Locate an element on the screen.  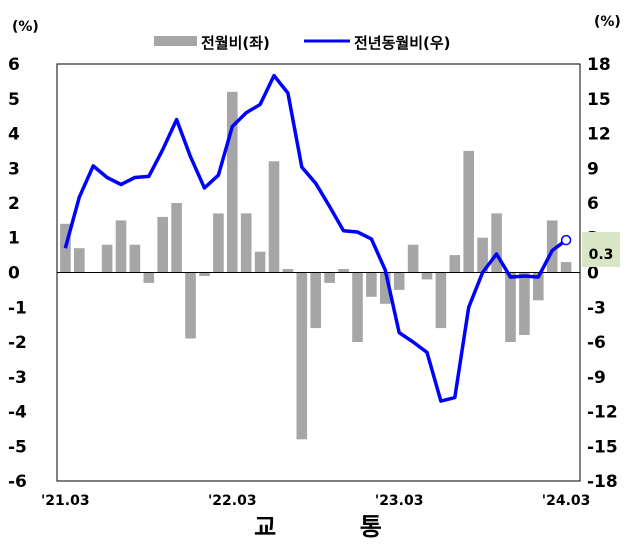
right-tick-label: 15 is located at coordinates (599, 100).